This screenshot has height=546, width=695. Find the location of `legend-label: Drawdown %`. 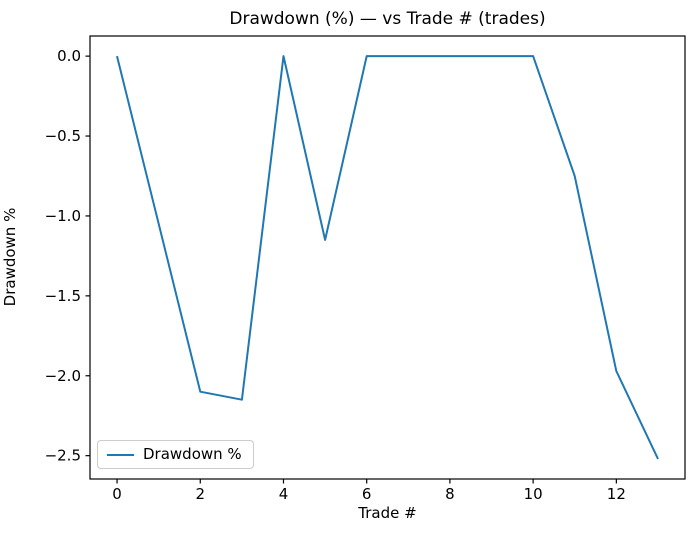

legend-label: Drawdown % is located at coordinates (192, 454).